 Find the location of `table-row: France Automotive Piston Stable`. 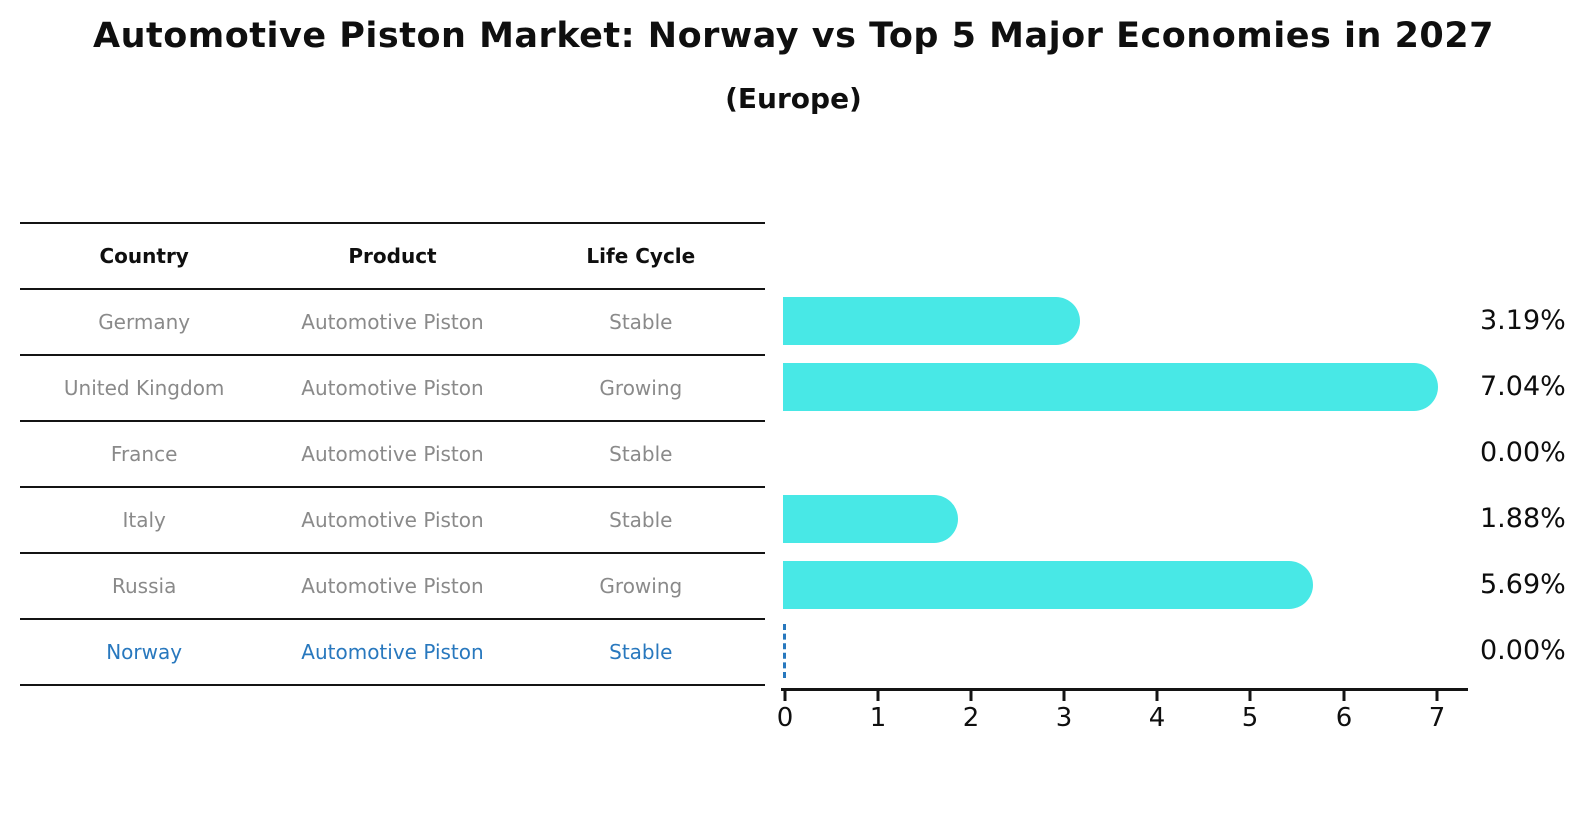

table-row: France Automotive Piston Stable is located at coordinates (392, 455).